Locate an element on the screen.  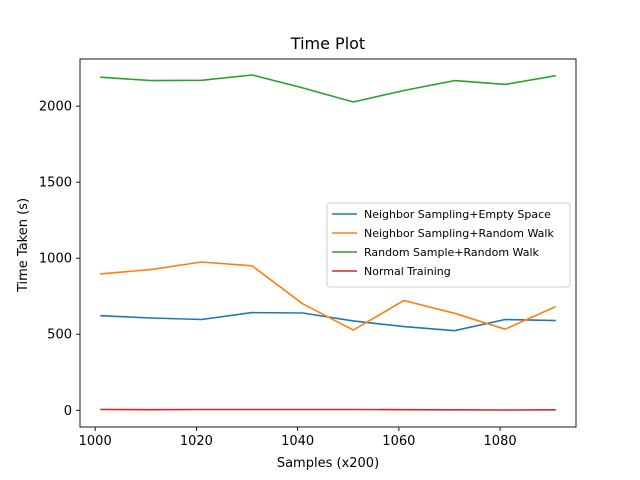
y-tick-label: 1000 is located at coordinates (55, 259).